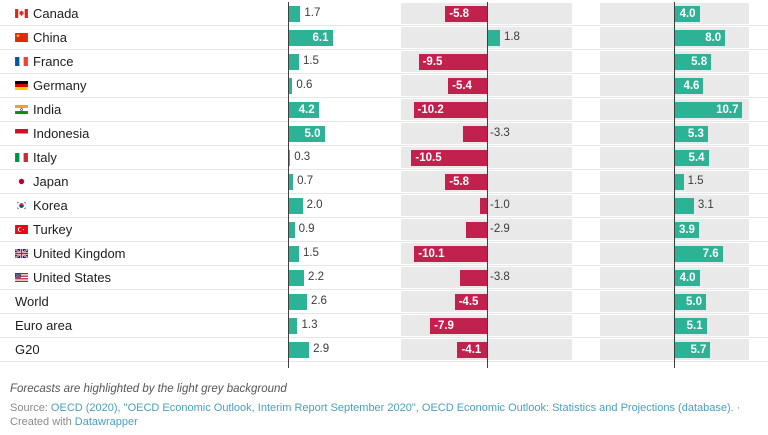  What do you see at coordinates (450, 110) in the screenshot?
I see `value-bar: -10.2` at bounding box center [450, 110].